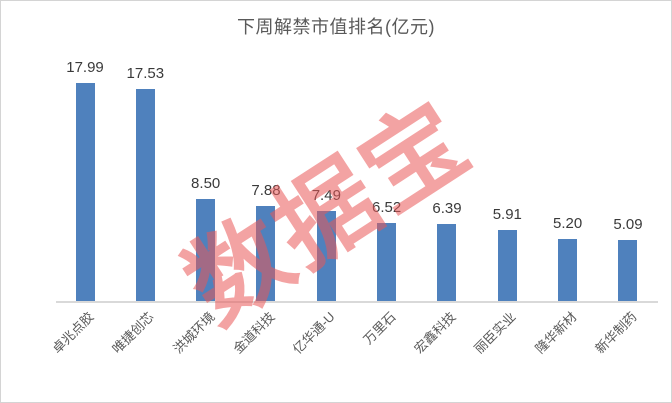  I want to click on bar-value-label: 17.99, so click(85, 68).